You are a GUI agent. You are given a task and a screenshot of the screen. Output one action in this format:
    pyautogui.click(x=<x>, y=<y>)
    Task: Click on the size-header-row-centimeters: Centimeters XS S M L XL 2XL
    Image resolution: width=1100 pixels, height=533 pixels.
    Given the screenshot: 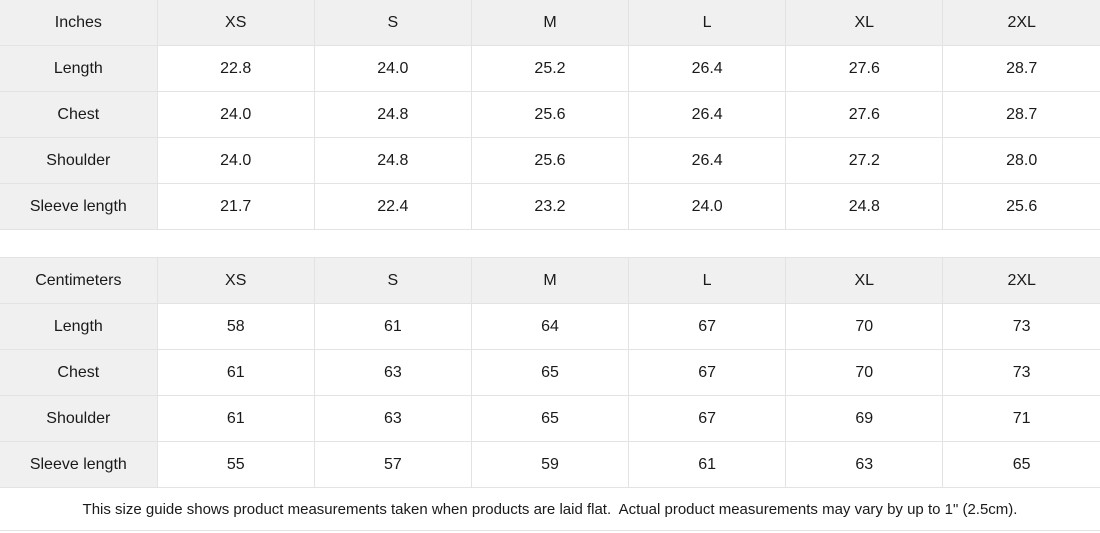 What is the action you would take?
    pyautogui.click(x=550, y=280)
    